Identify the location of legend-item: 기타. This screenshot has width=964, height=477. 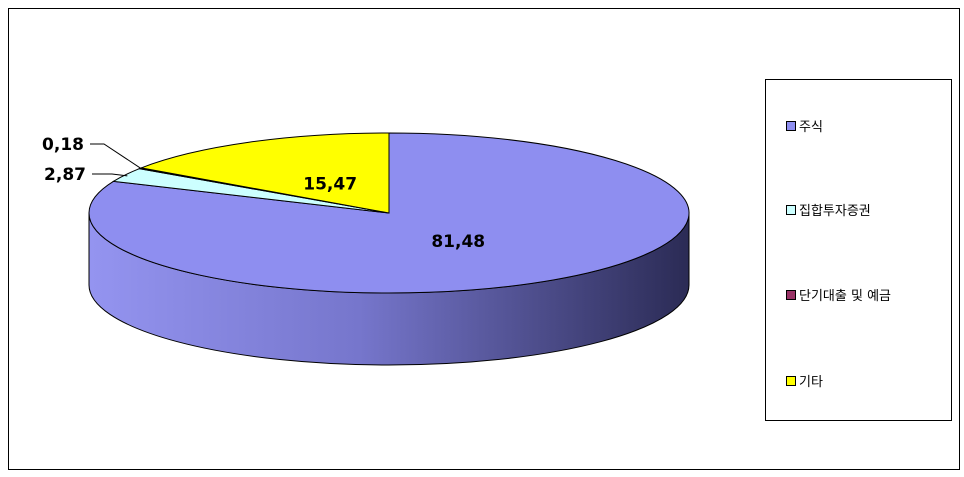
(804, 380).